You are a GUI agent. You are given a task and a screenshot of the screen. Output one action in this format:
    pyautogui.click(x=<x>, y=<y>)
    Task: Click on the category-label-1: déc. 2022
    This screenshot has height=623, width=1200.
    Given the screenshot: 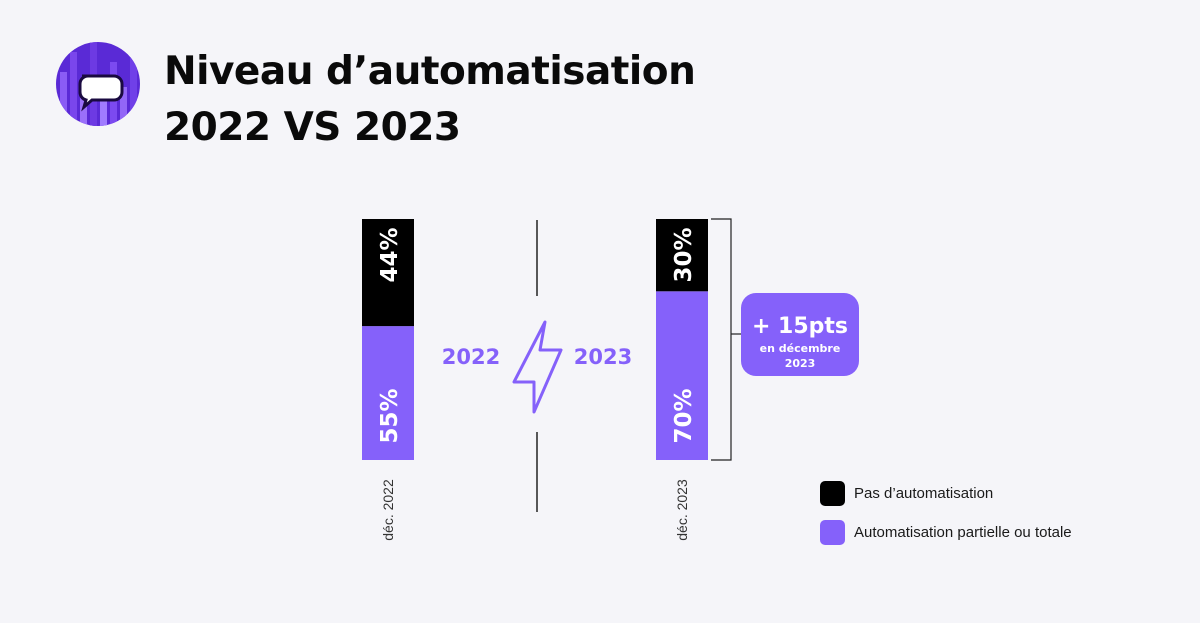 What is the action you would take?
    pyautogui.click(x=388, y=510)
    